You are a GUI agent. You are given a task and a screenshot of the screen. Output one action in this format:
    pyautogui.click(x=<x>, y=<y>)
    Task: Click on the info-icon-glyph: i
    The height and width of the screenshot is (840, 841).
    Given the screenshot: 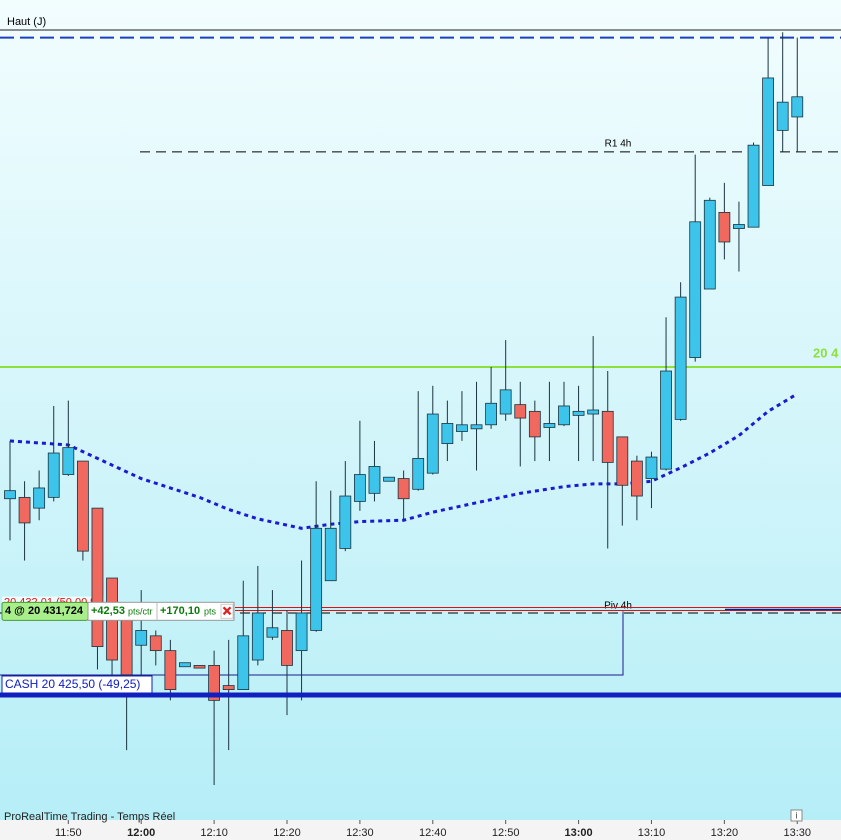 What is the action you would take?
    pyautogui.click(x=797, y=815)
    